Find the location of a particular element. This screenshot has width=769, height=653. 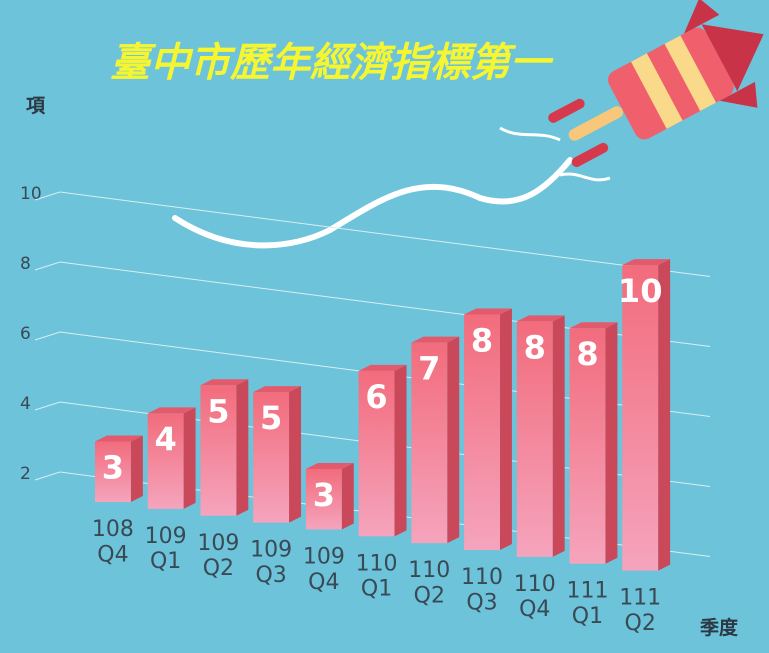

y-axis-label: 項 is located at coordinates (36, 106).